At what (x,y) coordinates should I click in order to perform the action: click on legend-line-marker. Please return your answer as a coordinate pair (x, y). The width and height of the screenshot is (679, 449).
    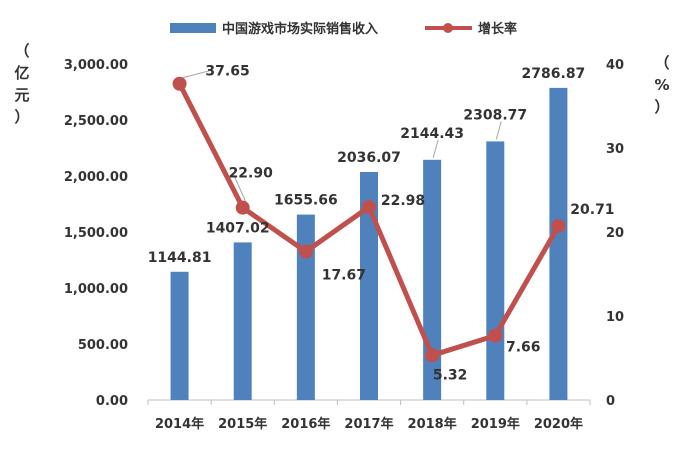
    Looking at the image, I should click on (448, 28).